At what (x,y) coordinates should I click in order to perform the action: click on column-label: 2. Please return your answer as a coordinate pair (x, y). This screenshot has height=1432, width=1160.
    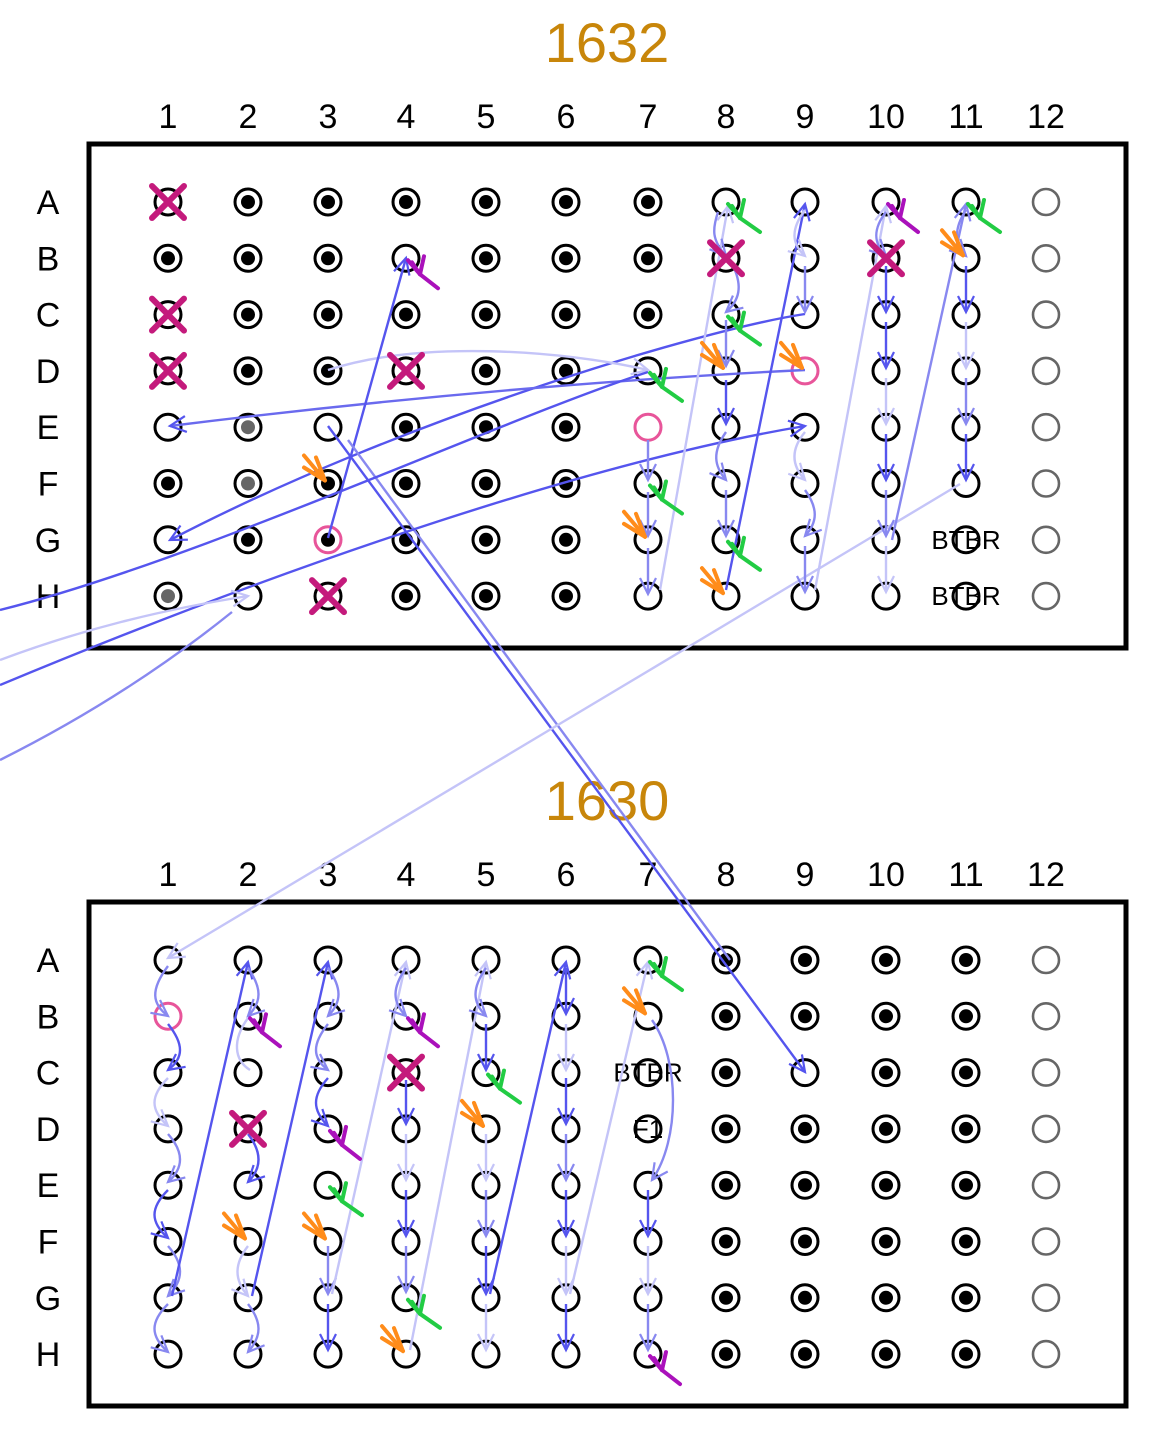
    Looking at the image, I should click on (248, 875).